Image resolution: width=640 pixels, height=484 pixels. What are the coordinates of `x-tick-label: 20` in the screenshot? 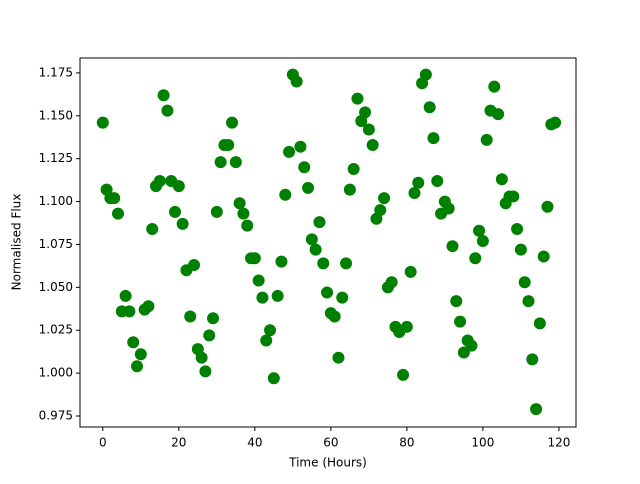 It's located at (178, 443).